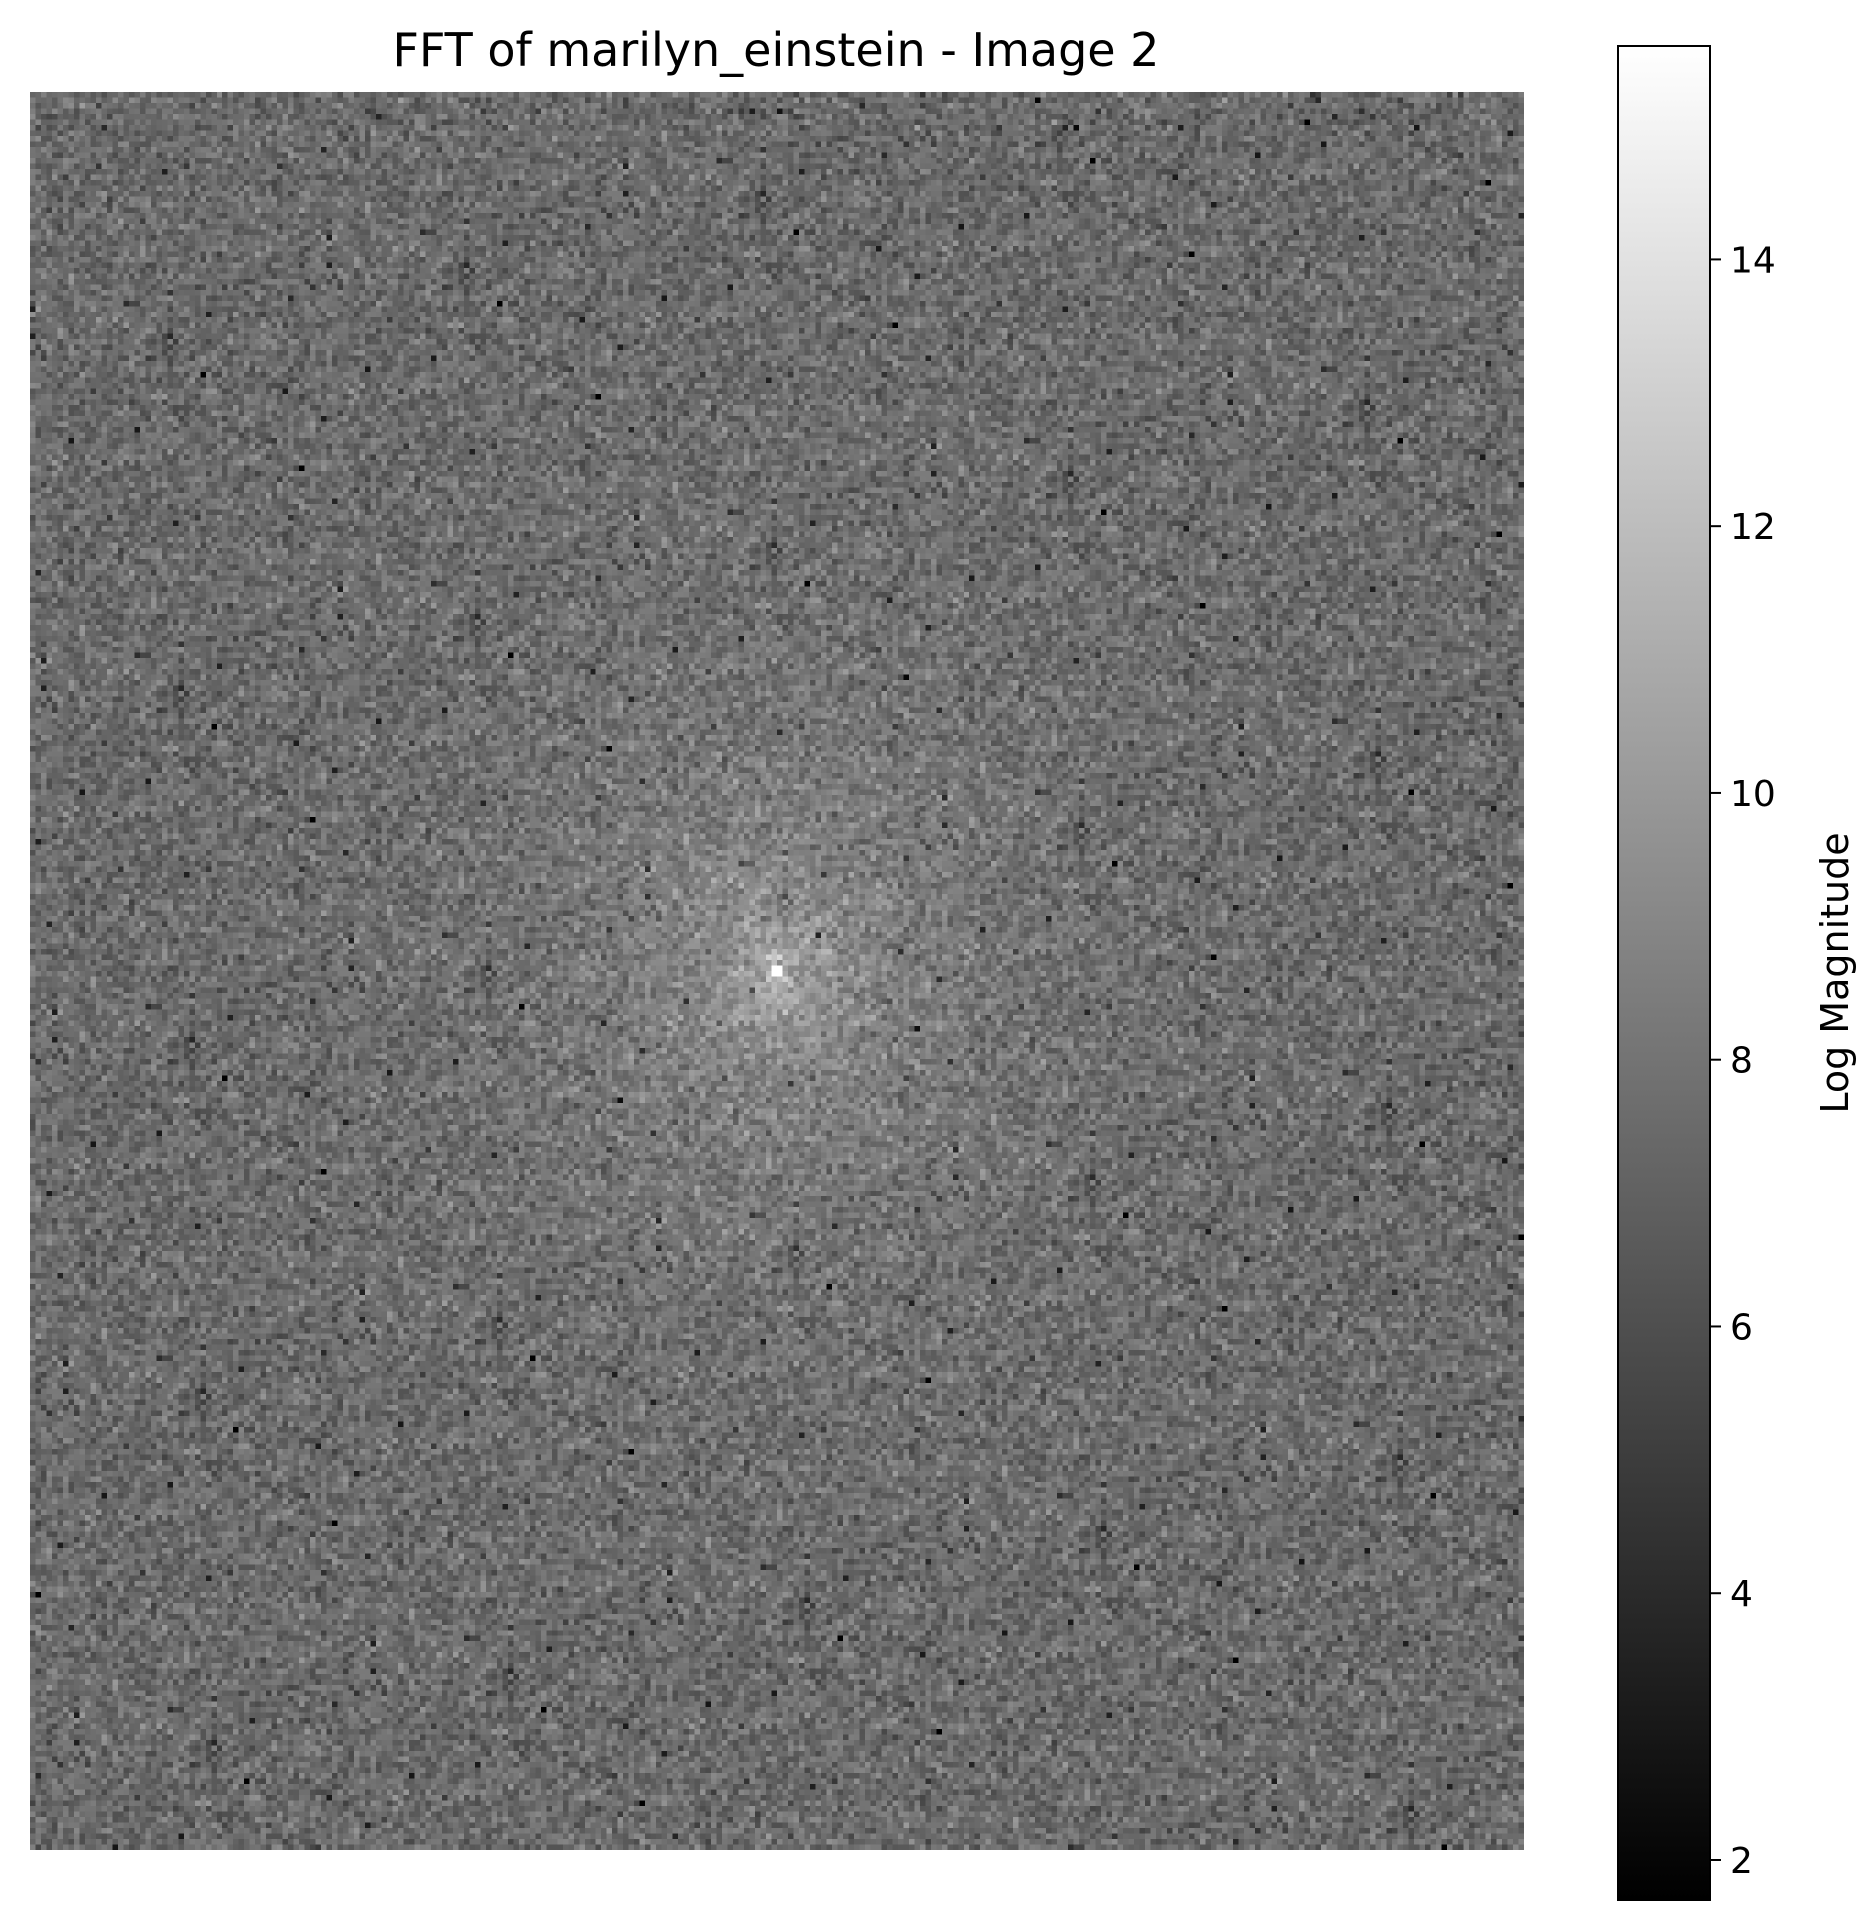 This screenshot has width=1874, height=1923. What do you see at coordinates (1753, 260) in the screenshot?
I see `colorbar-tick-label: 14` at bounding box center [1753, 260].